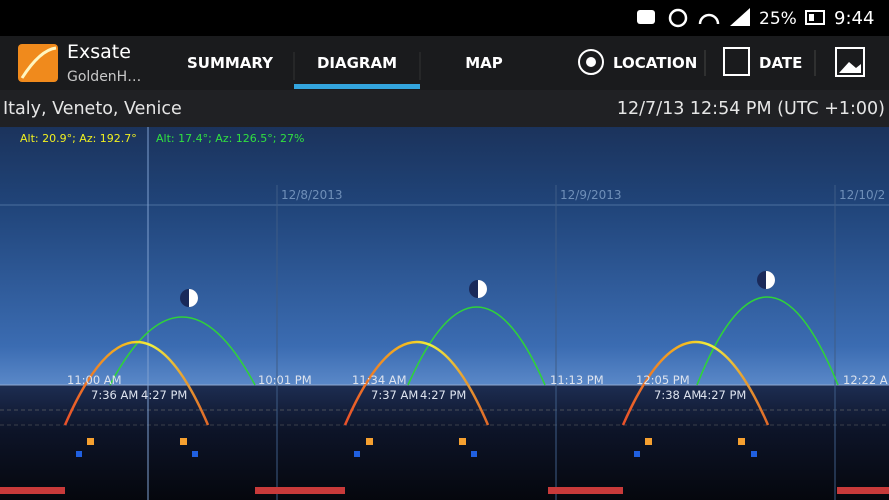 This screenshot has width=889, height=500. Describe the element at coordinates (444, 63) in the screenshot. I see `action-bar` at that location.